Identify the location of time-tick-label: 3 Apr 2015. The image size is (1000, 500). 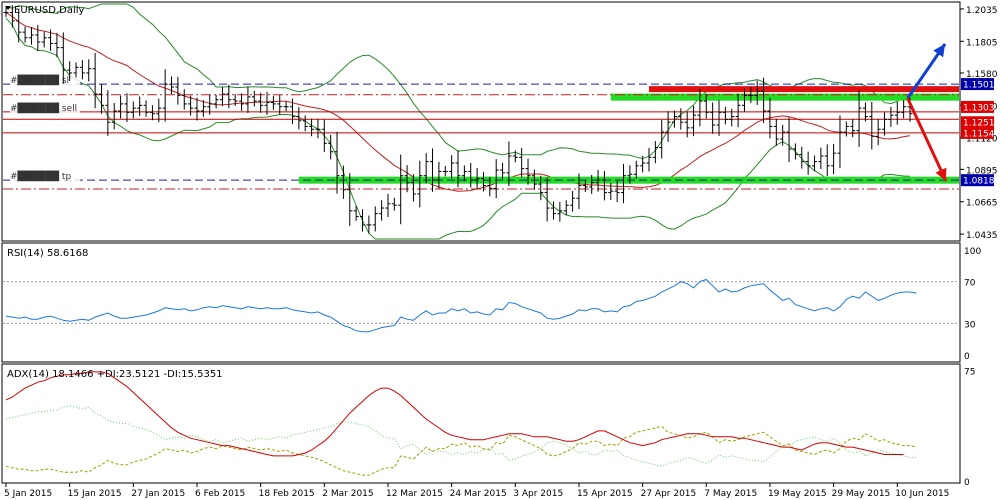
(538, 494).